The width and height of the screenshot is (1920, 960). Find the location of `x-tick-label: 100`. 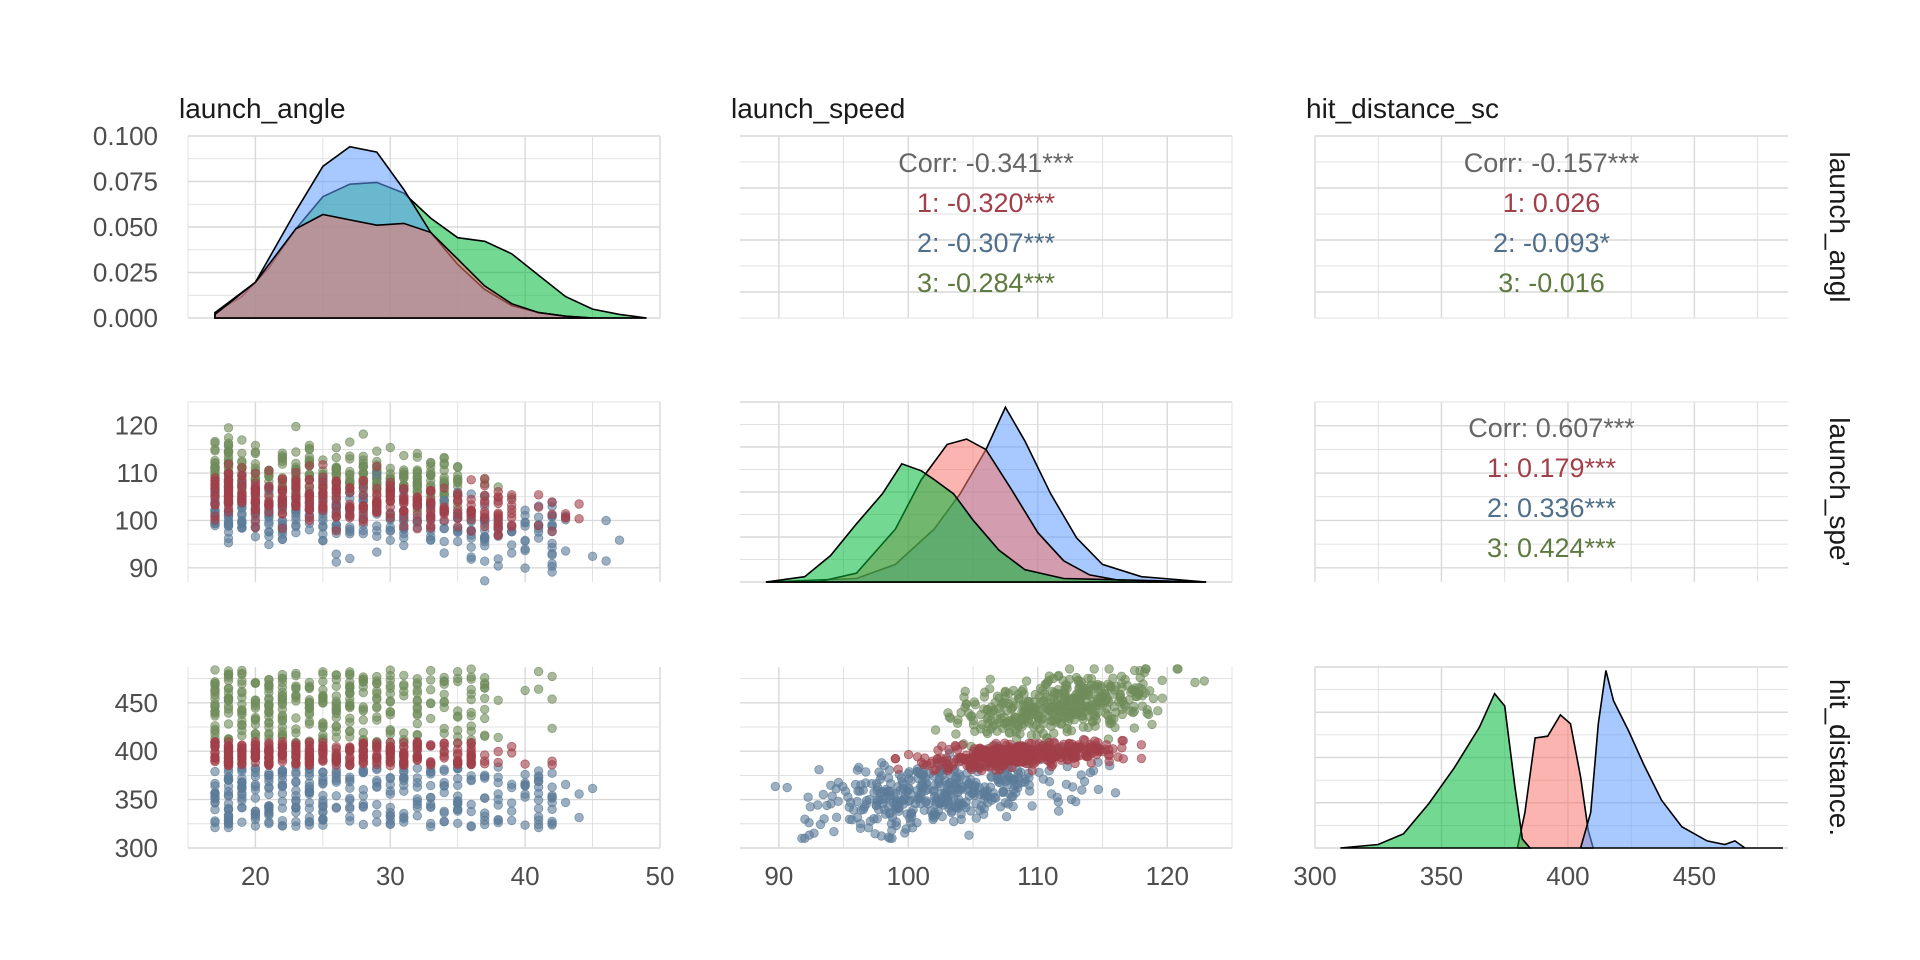

x-tick-label: 100 is located at coordinates (908, 876).